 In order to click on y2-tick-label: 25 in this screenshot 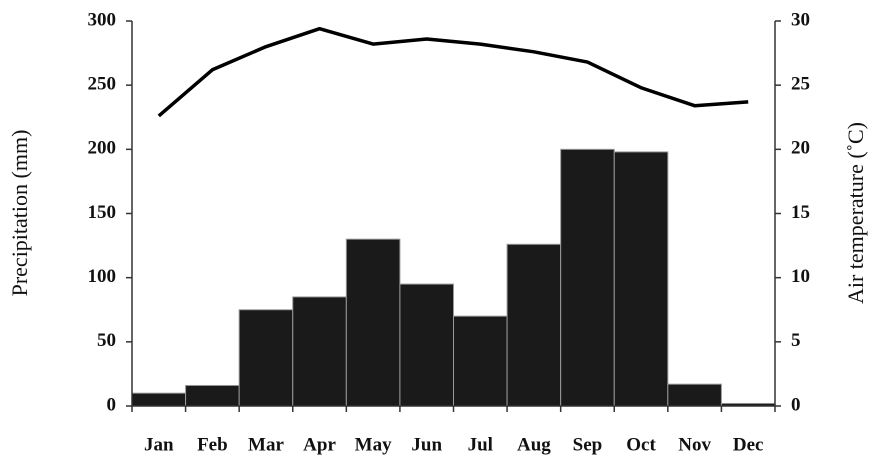, I will do `click(800, 84)`.